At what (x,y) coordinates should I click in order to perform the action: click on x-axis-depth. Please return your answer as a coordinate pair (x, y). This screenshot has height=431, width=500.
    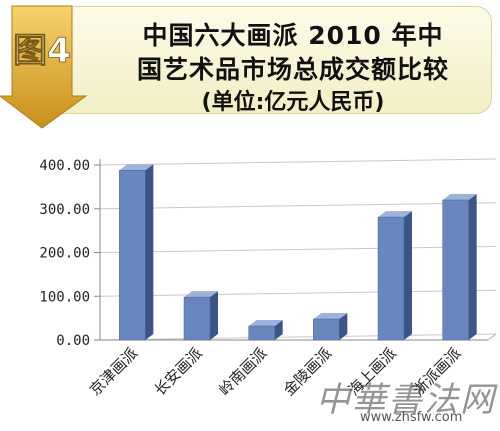
    Looking at the image, I should click on (492, 337).